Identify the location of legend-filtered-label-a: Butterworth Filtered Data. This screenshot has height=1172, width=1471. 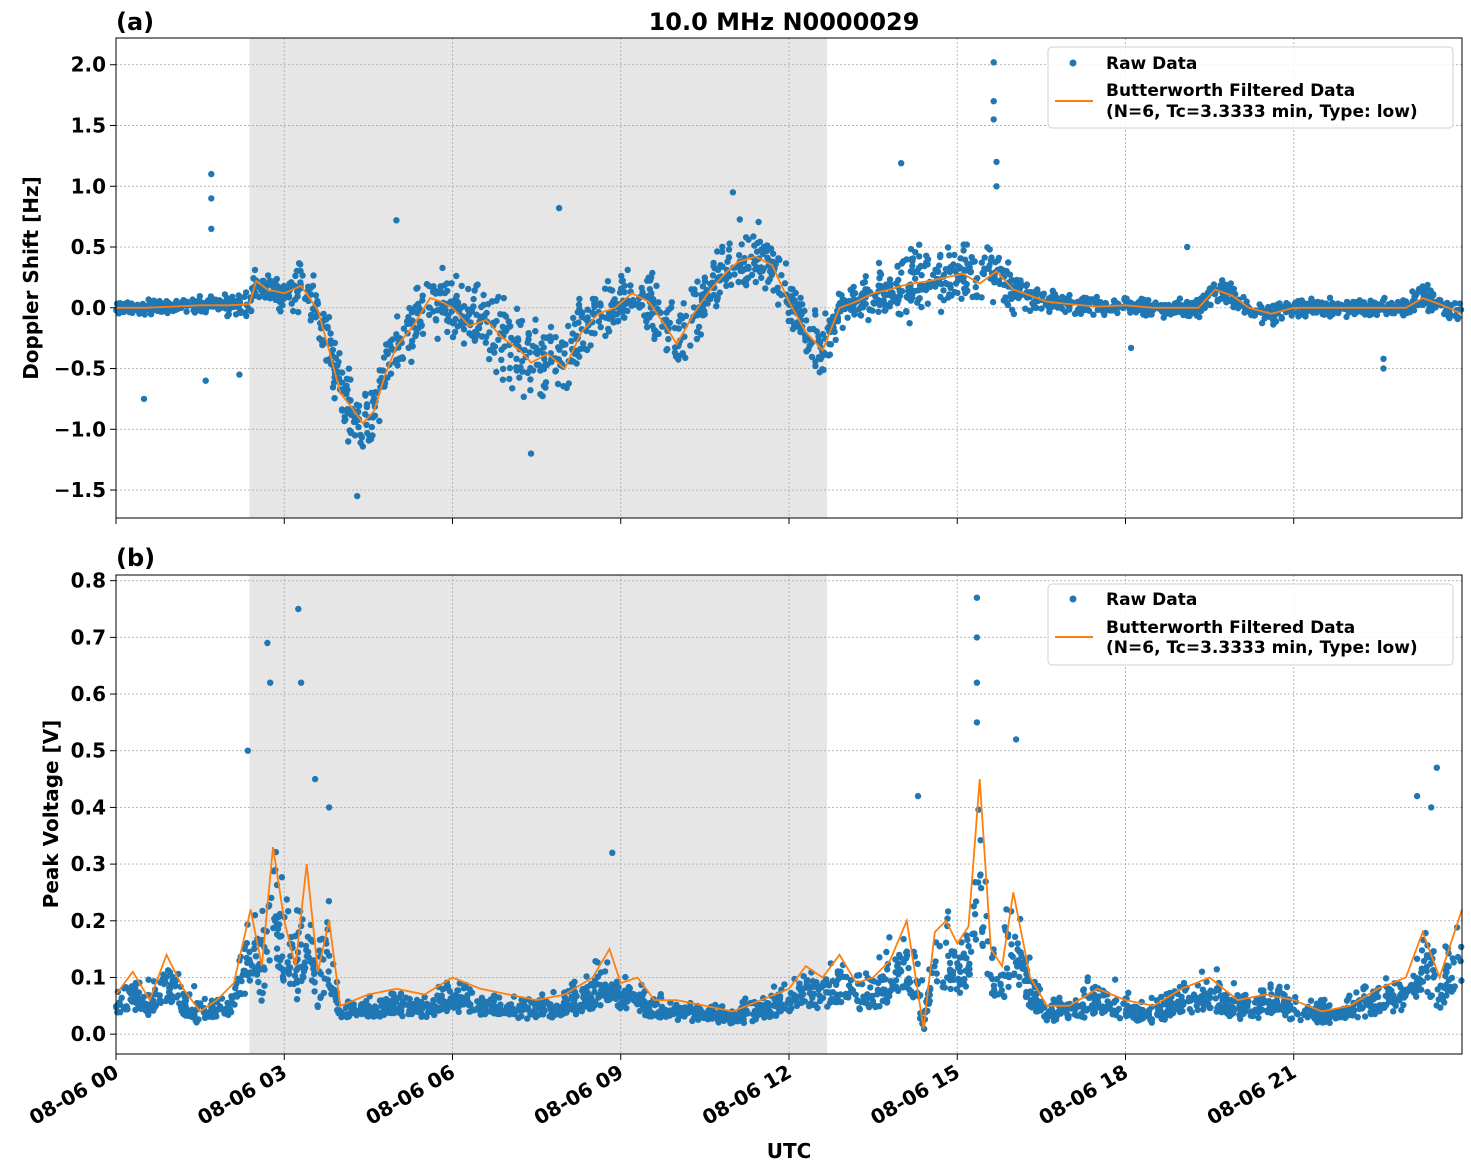
(1230, 91).